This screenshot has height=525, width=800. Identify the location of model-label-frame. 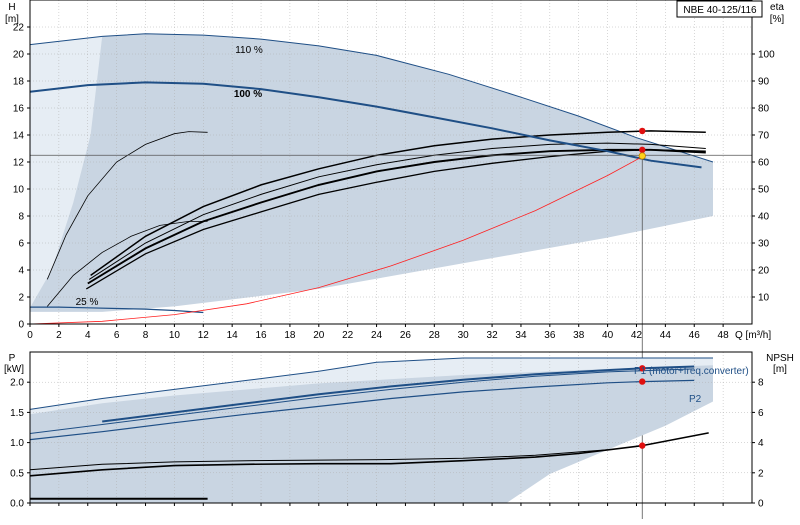
(719, 9).